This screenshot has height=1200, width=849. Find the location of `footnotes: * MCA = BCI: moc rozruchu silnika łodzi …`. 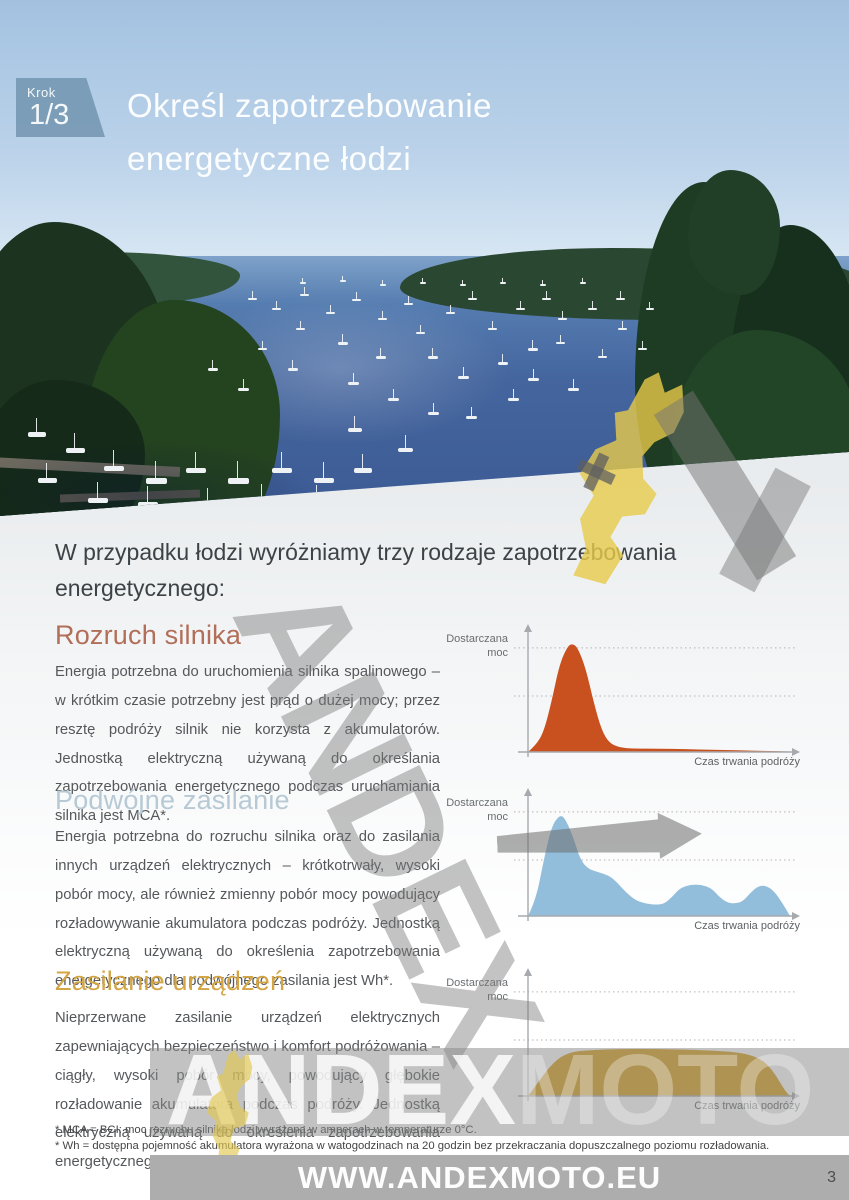

footnotes: * MCA = BCI: moc rozruchu silnika łodzi … is located at coordinates (427, 1138).